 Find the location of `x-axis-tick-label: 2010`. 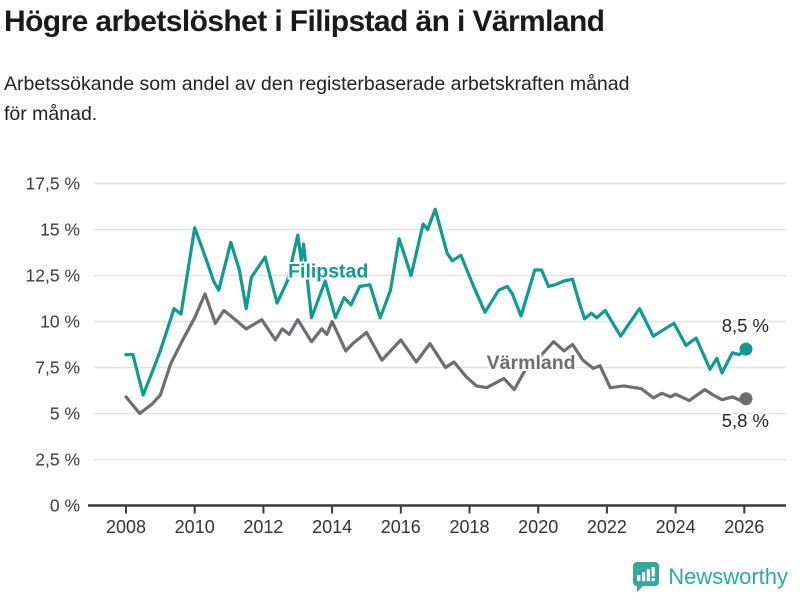

x-axis-tick-label: 2010 is located at coordinates (195, 527).